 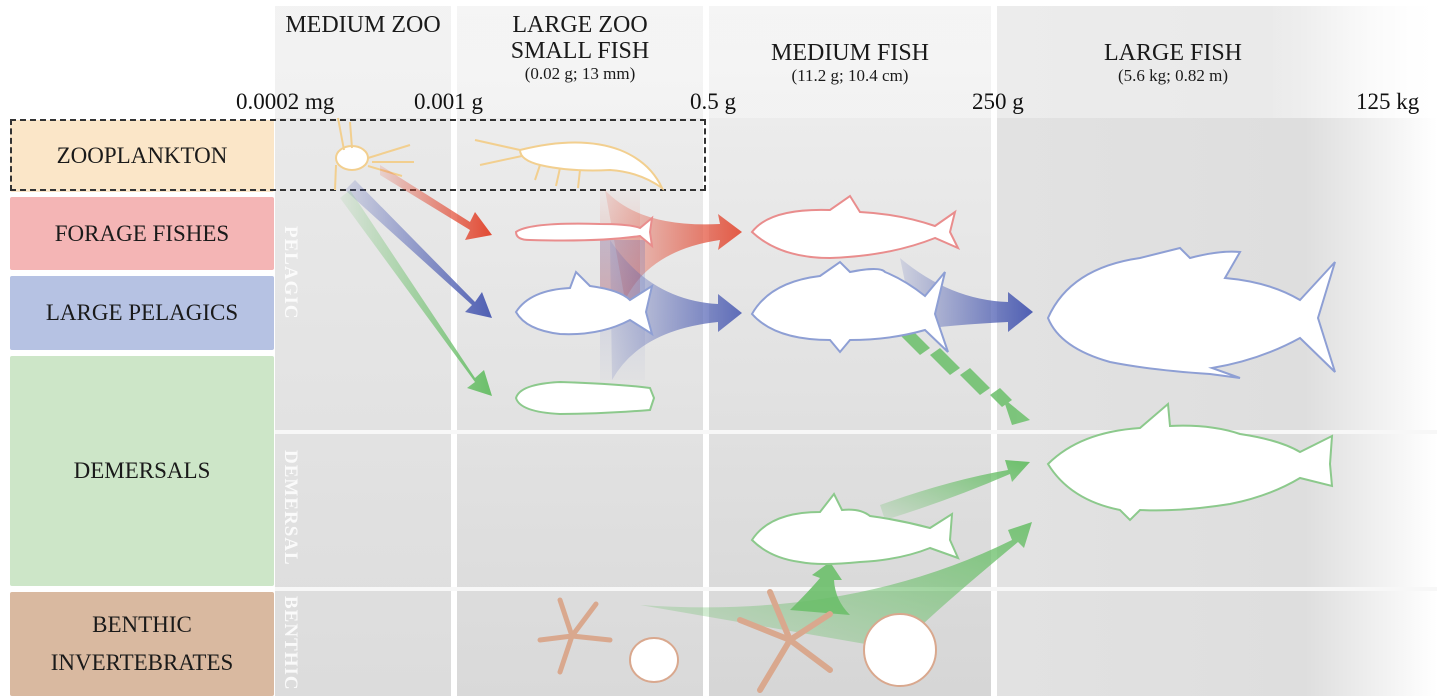 I want to click on column-title: MEDIUM FISH, so click(x=849, y=53).